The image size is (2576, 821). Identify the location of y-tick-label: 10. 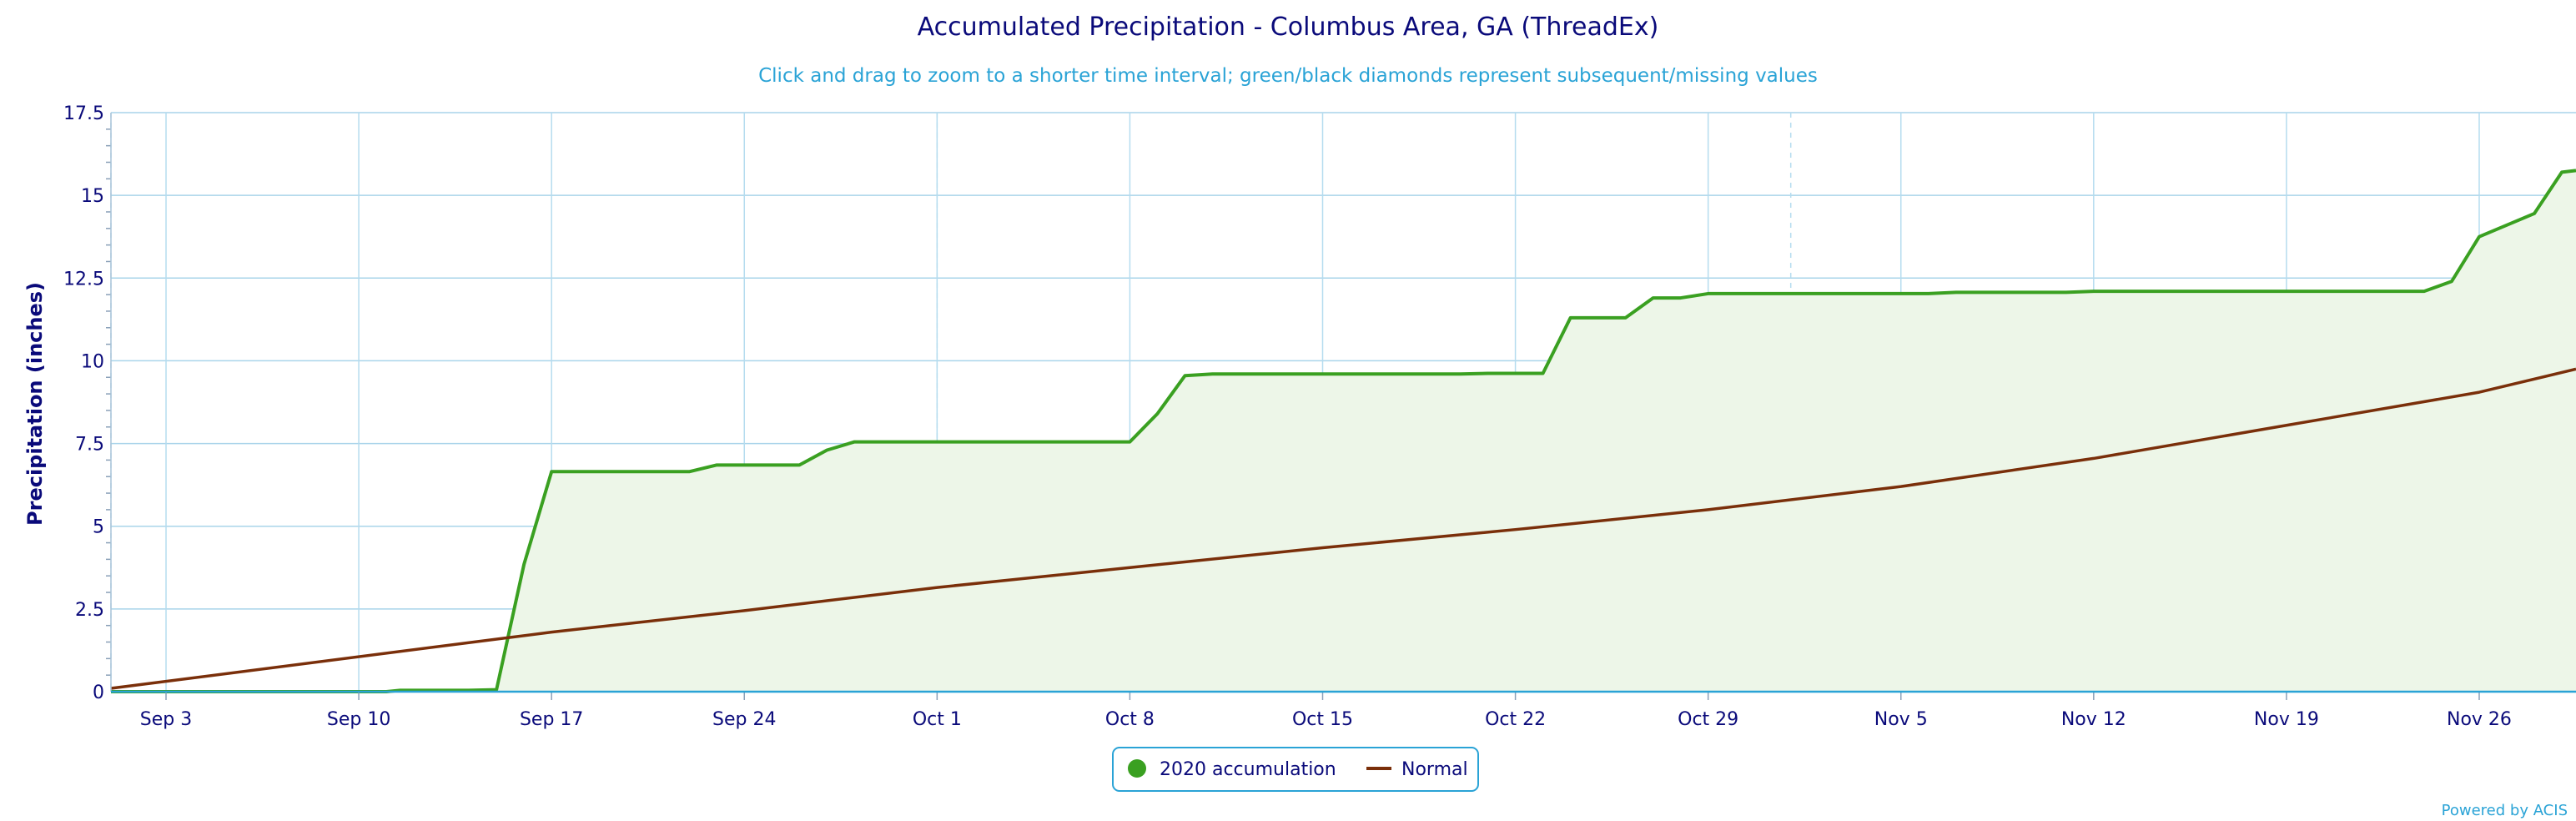
(92, 362).